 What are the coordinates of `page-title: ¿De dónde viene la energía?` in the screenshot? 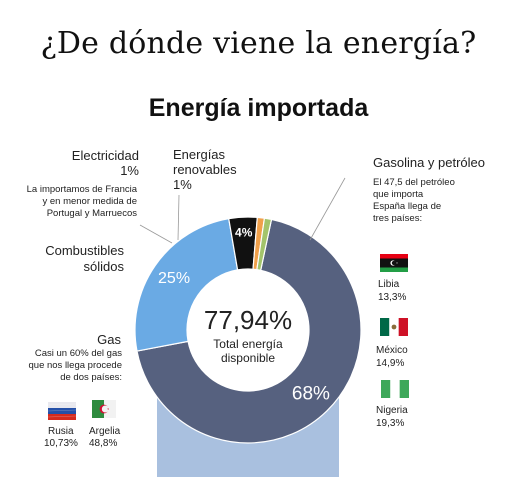 It's located at (258, 43).